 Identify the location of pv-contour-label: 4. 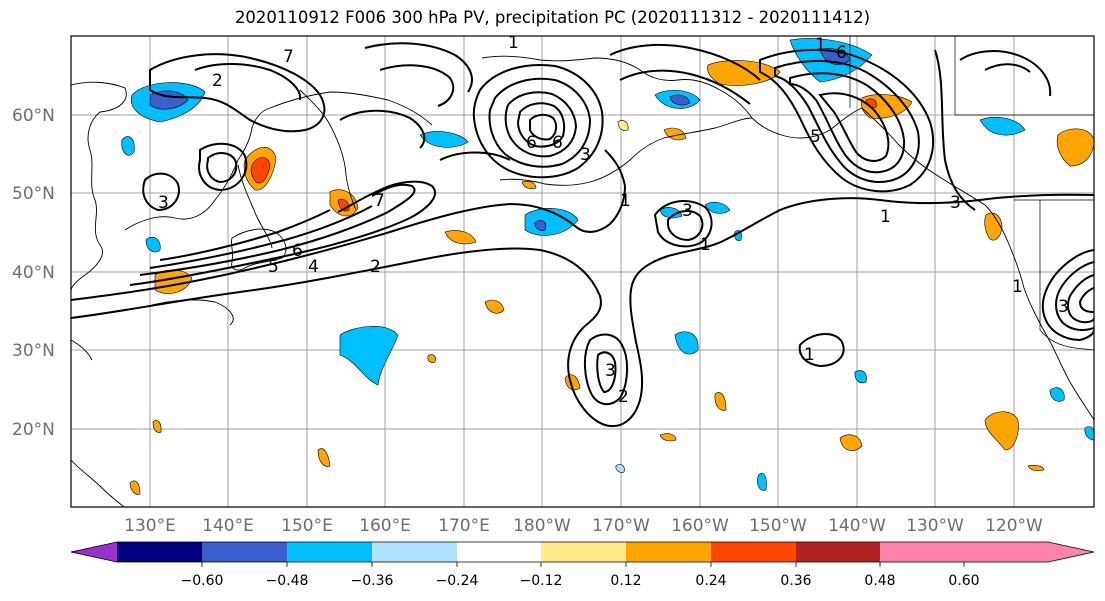
(313, 267).